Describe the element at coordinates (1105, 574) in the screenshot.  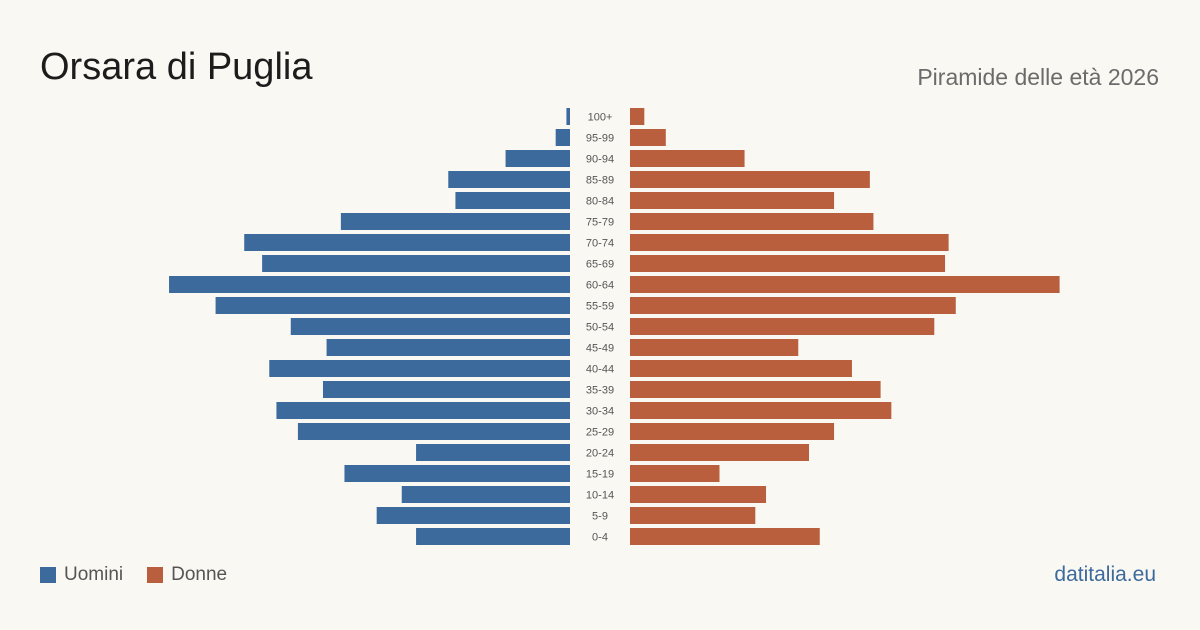
I see `source-link: datitalia.eu` at that location.